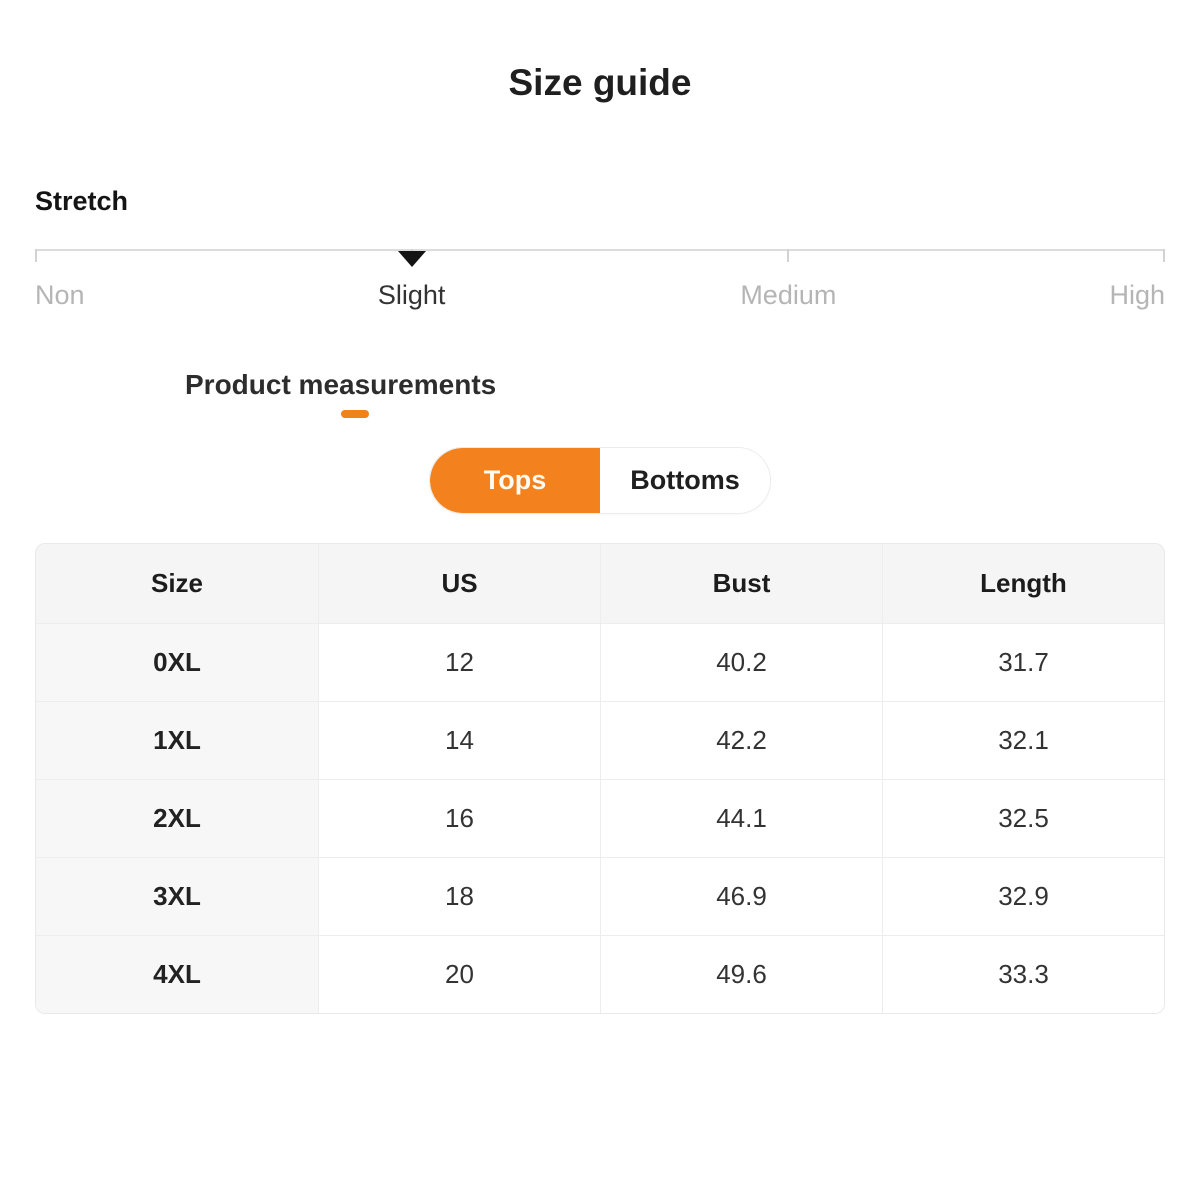 Image resolution: width=1200 pixels, height=1200 pixels. Describe the element at coordinates (741, 583) in the screenshot. I see `table-header-cell: Bust` at that location.